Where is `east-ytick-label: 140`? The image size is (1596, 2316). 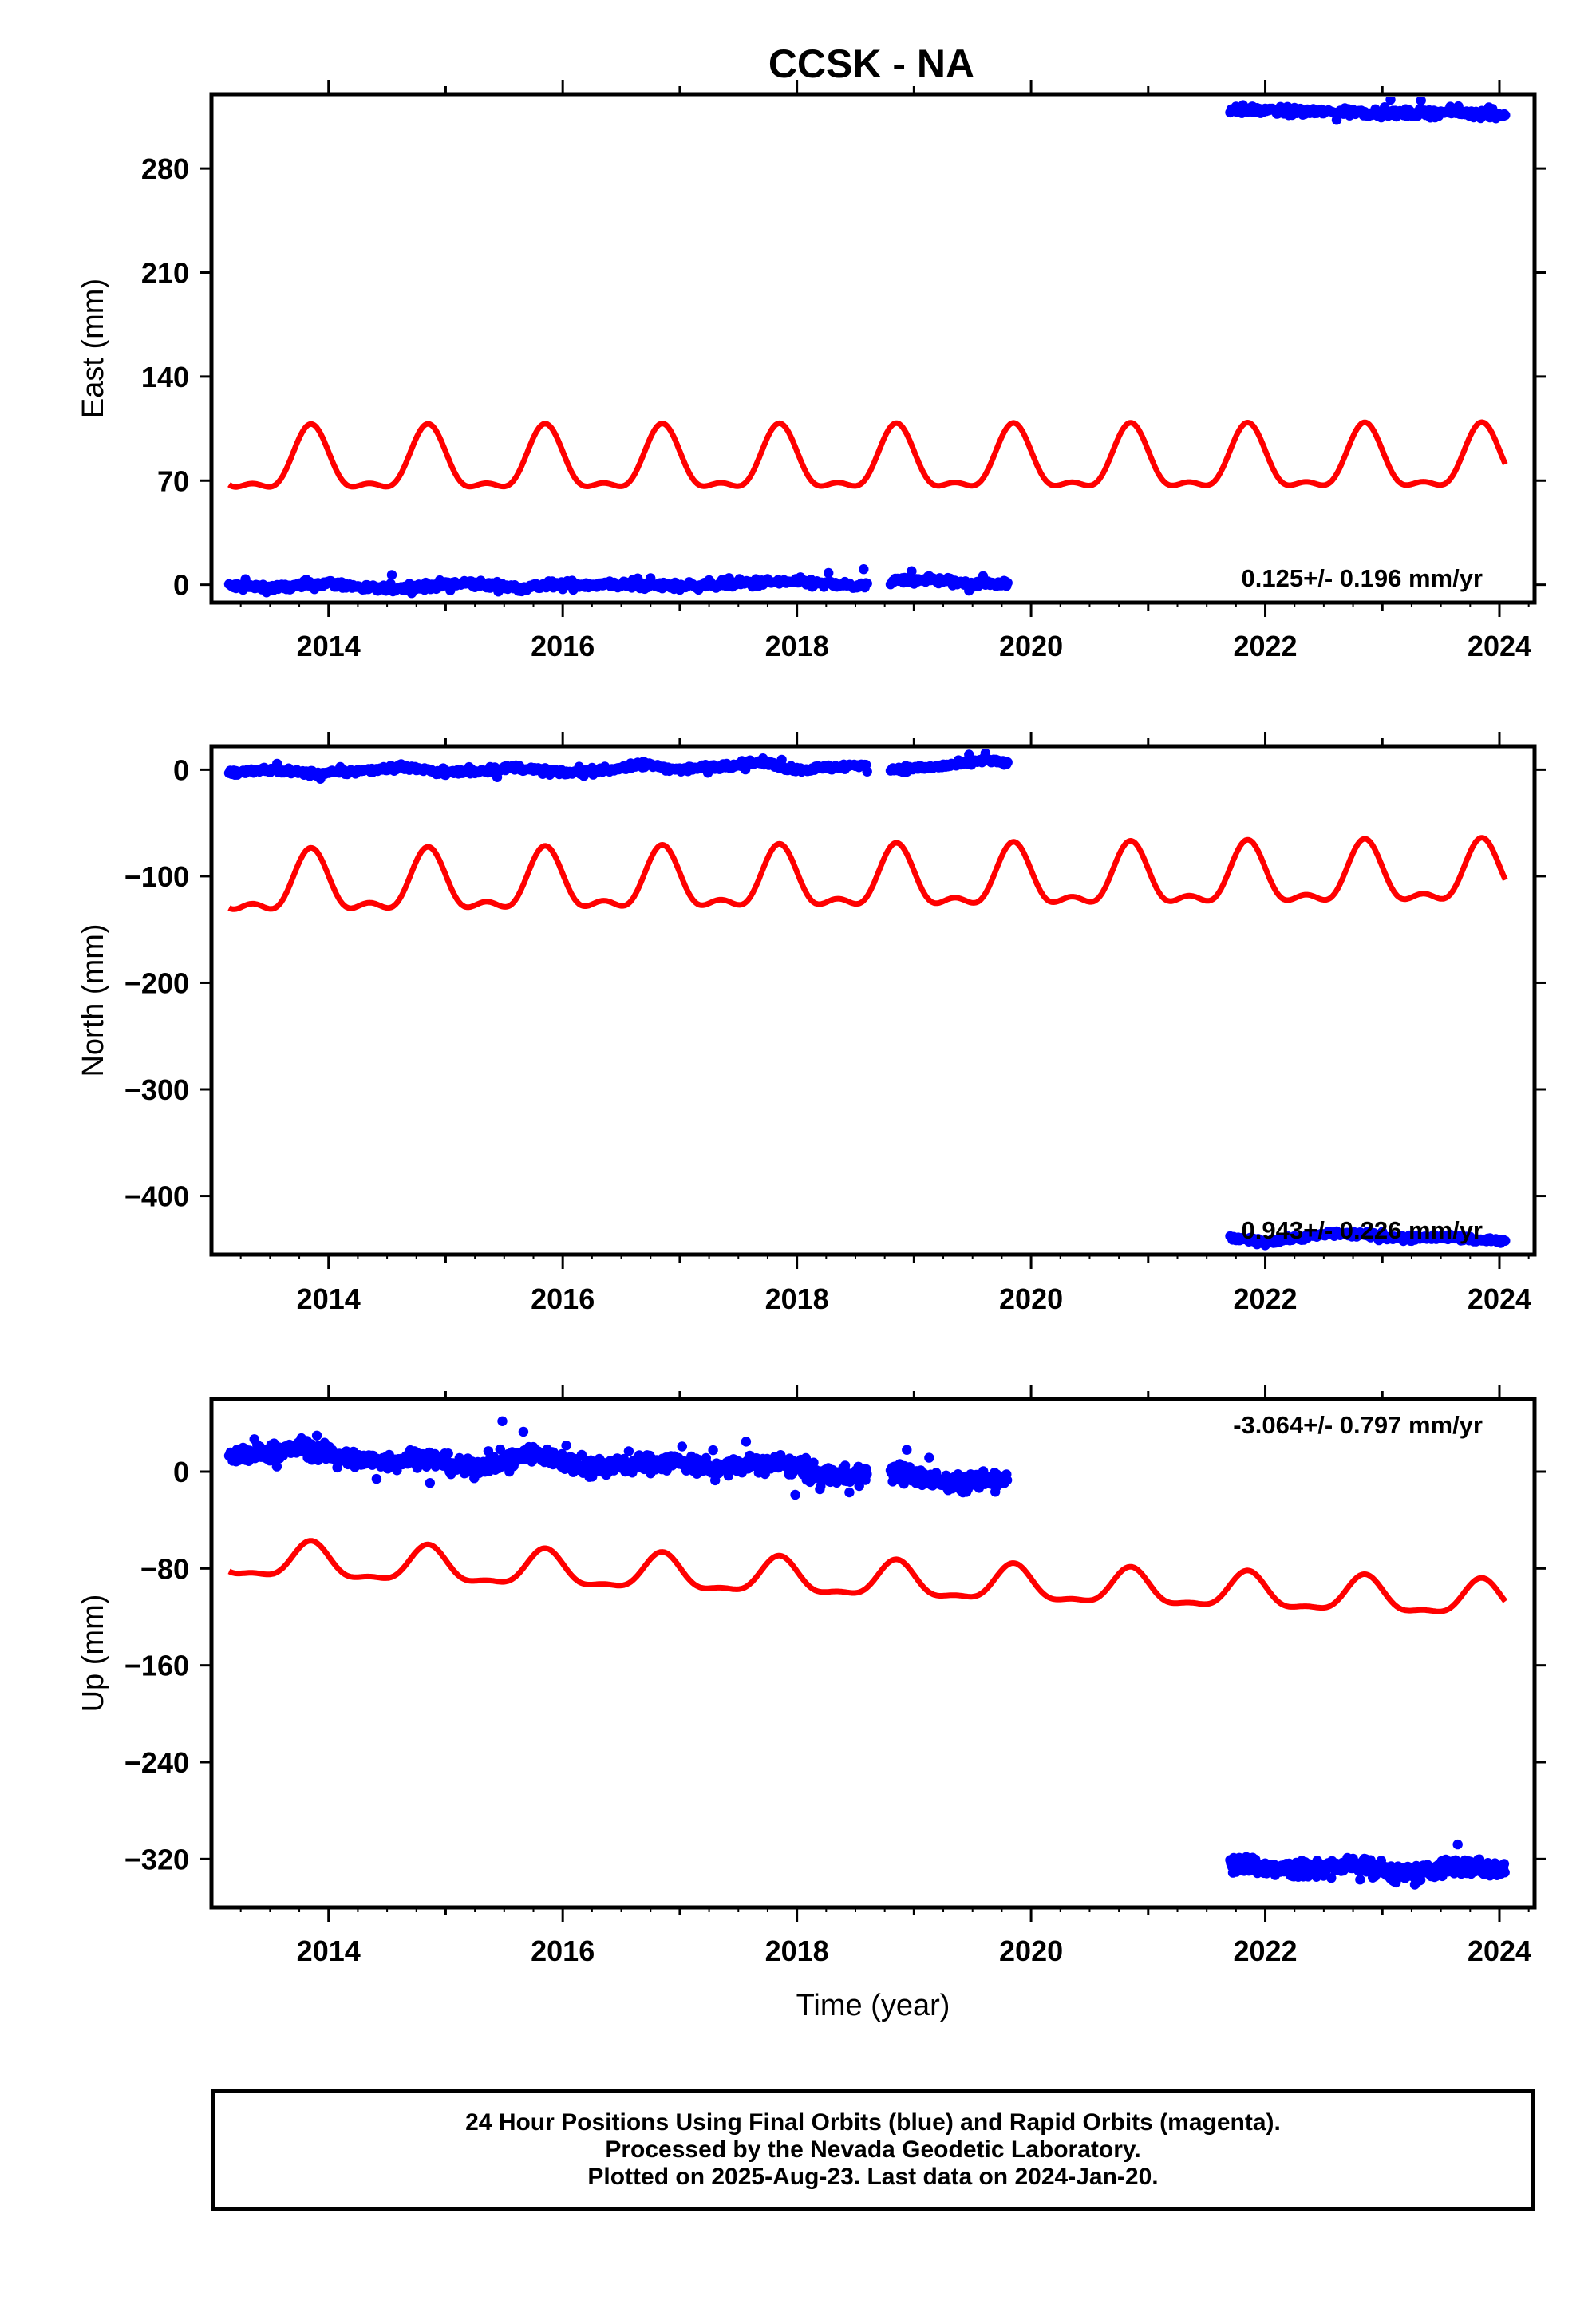 east-ytick-label: 140 is located at coordinates (165, 377).